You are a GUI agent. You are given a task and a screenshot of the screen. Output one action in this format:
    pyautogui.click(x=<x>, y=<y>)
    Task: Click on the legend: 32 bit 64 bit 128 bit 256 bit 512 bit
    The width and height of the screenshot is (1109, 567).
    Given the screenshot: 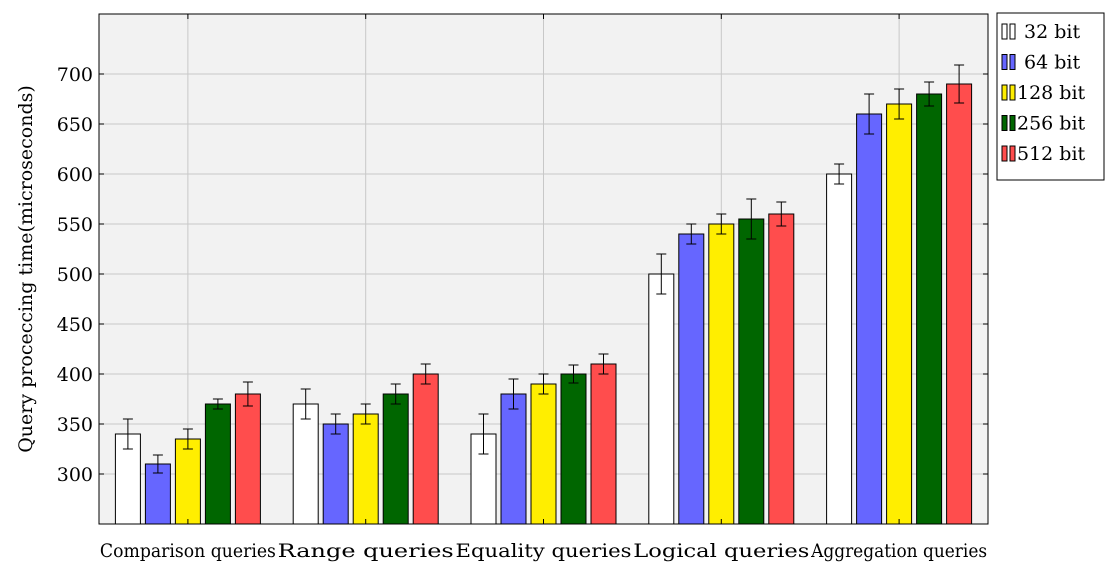 What is the action you would take?
    pyautogui.click(x=1050, y=96)
    